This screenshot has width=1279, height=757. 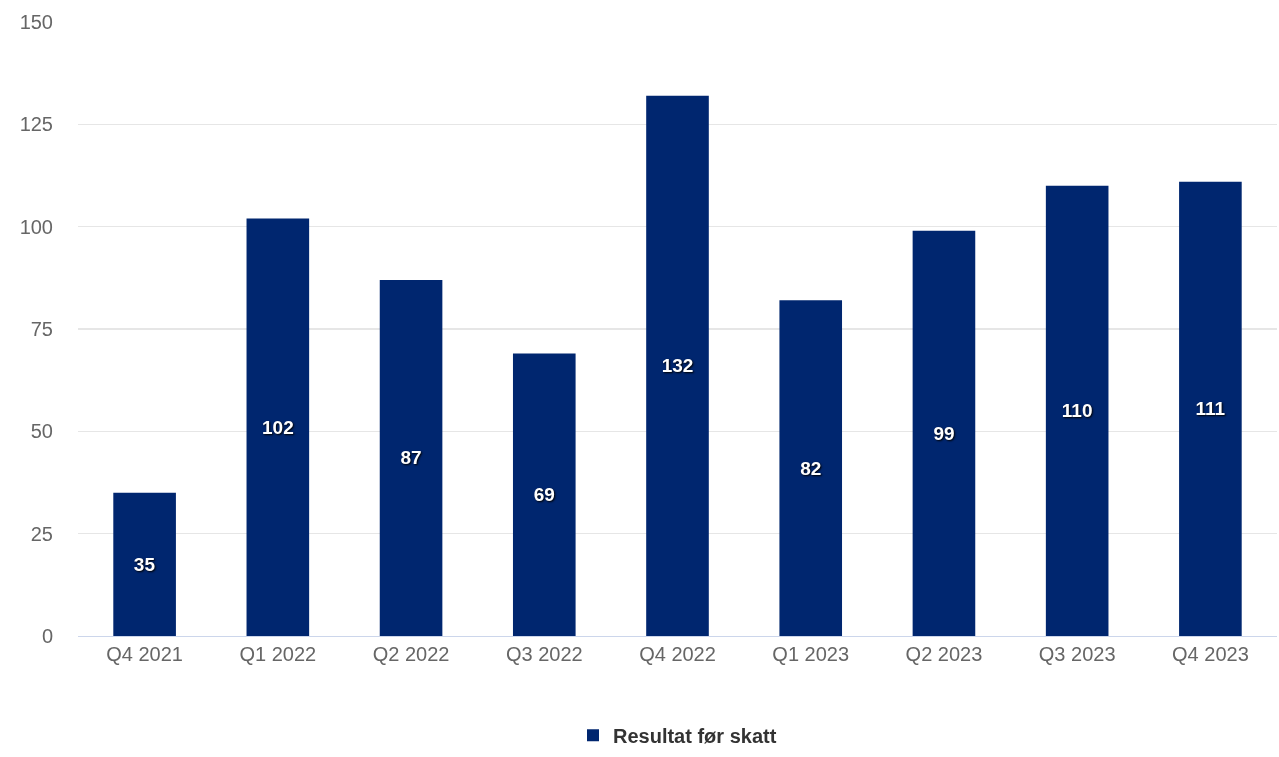 I want to click on x-tick-label: Q1 2023, so click(x=811, y=654).